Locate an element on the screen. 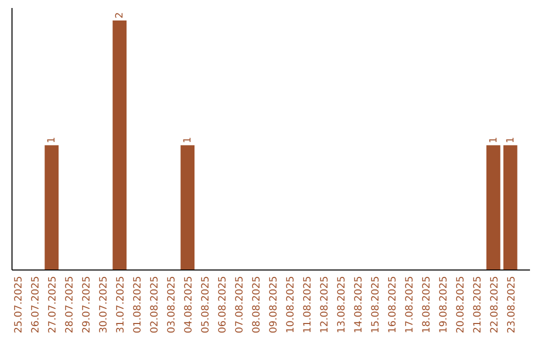  data-label: 2 is located at coordinates (120, 15).